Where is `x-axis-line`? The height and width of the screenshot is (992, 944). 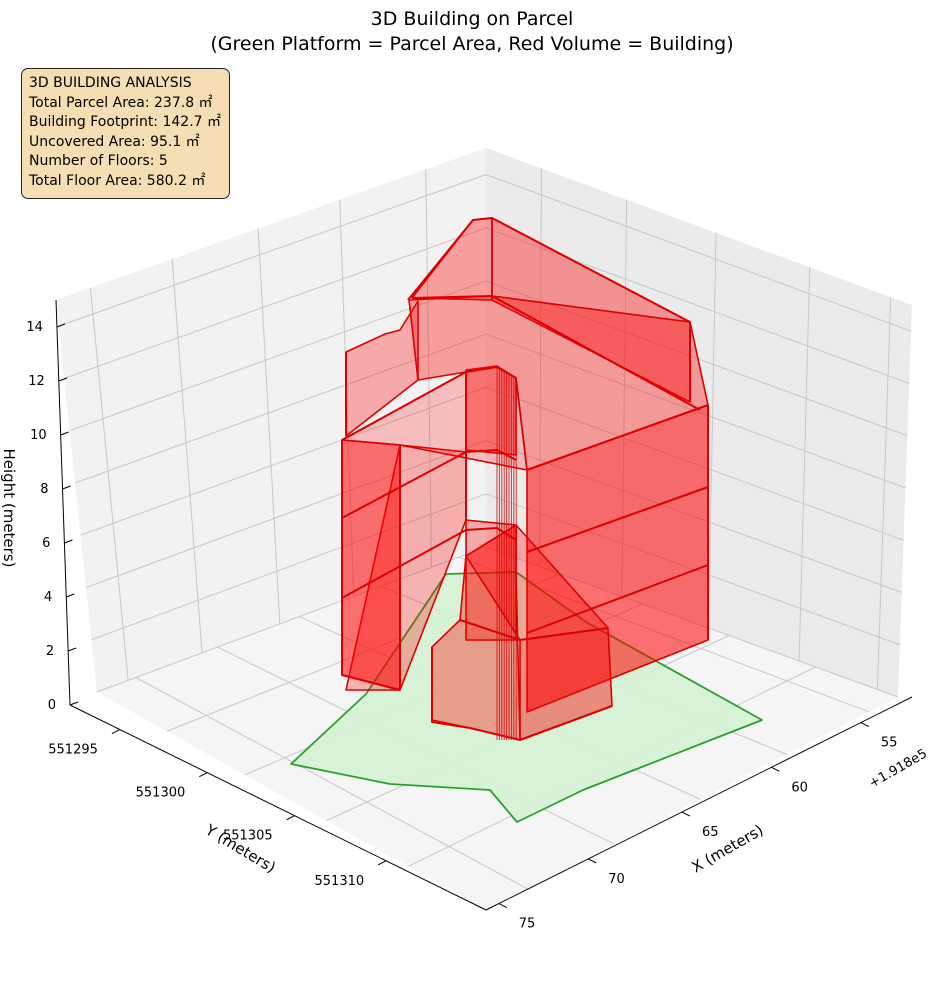
x-axis-line is located at coordinates (699, 803).